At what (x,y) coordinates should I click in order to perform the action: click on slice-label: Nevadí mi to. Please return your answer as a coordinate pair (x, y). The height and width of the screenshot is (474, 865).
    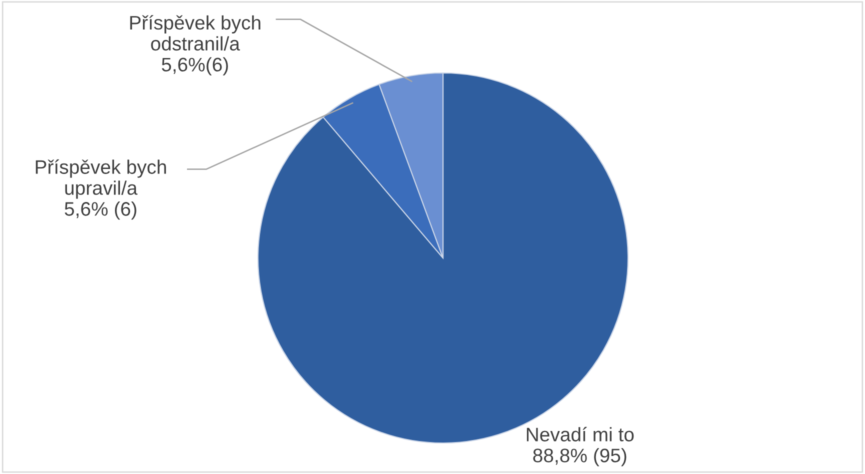
    Looking at the image, I should click on (580, 434).